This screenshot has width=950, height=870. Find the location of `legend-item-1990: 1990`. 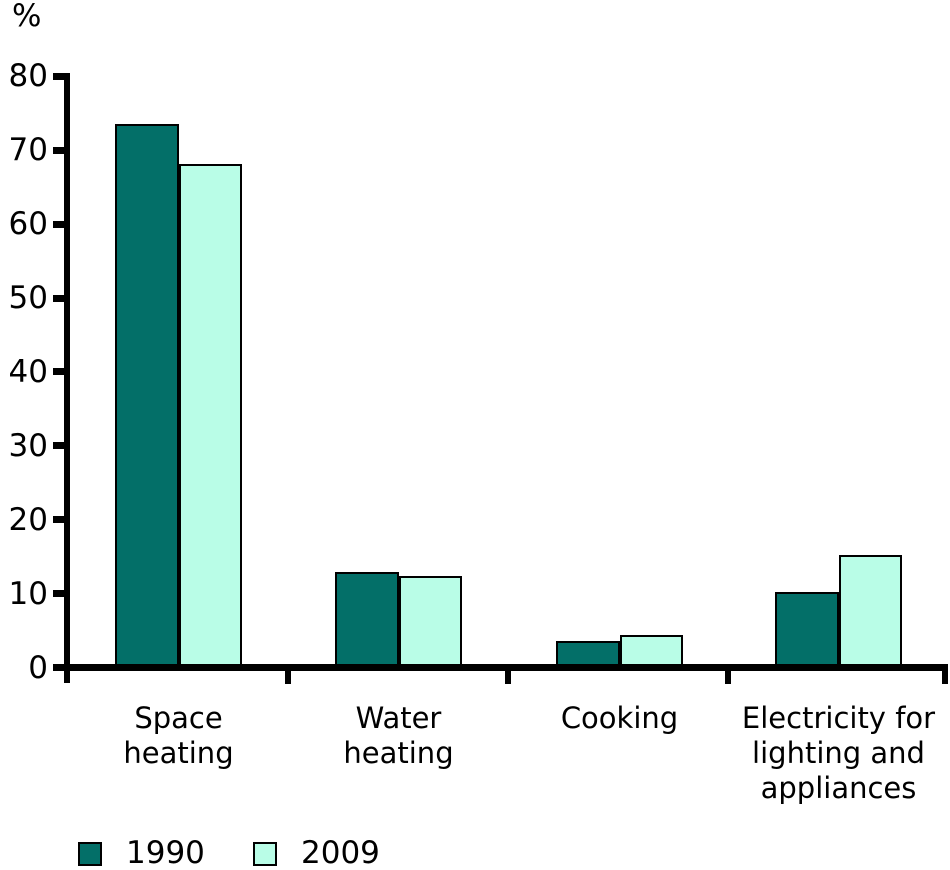

legend-item-1990: 1990 is located at coordinates (141, 853).